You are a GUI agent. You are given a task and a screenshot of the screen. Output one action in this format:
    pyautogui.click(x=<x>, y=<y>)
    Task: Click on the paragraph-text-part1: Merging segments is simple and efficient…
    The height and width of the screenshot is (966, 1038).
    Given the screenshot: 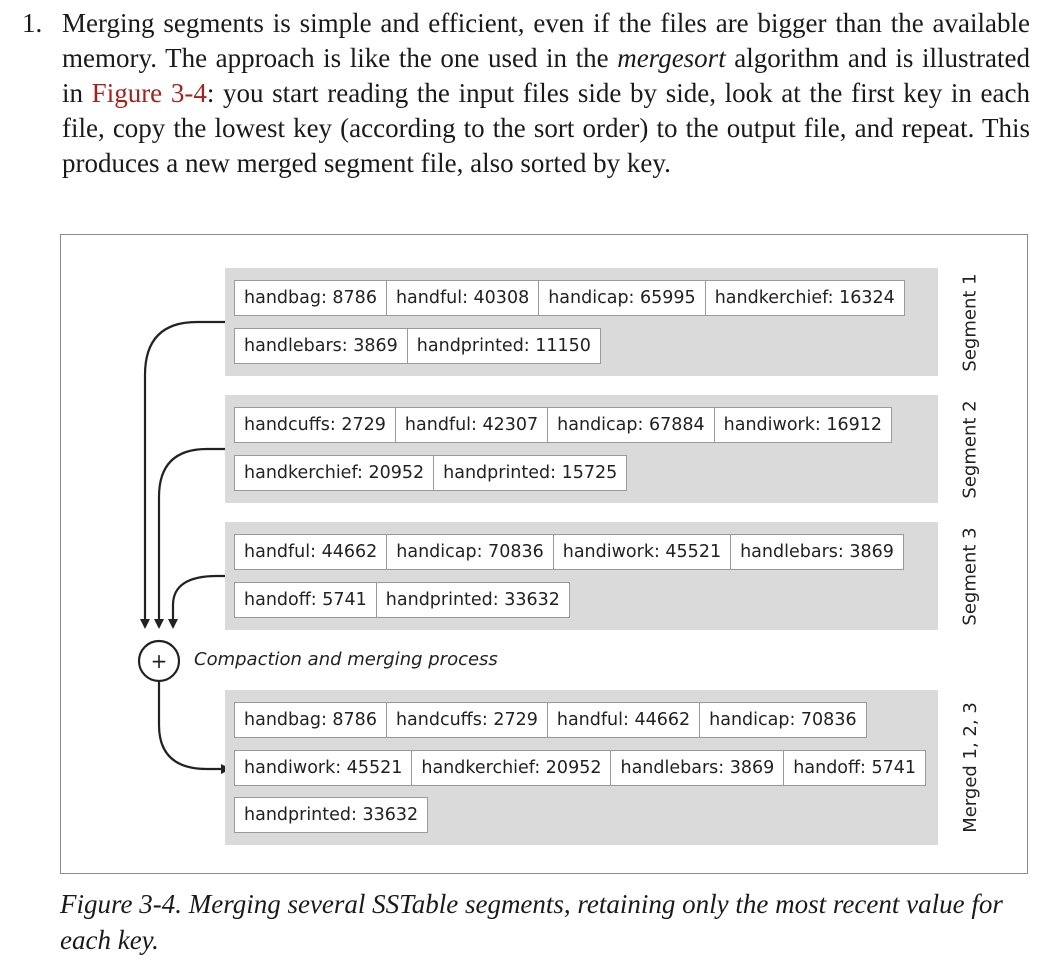 What is the action you would take?
    pyautogui.click(x=546, y=40)
    